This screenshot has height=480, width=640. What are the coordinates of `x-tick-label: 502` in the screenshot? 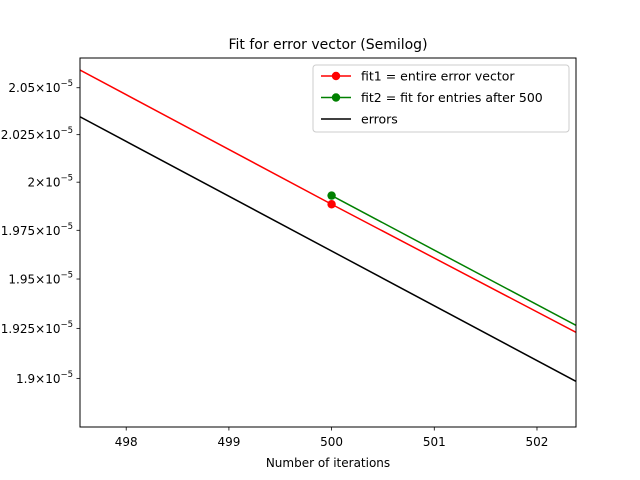 It's located at (537, 442).